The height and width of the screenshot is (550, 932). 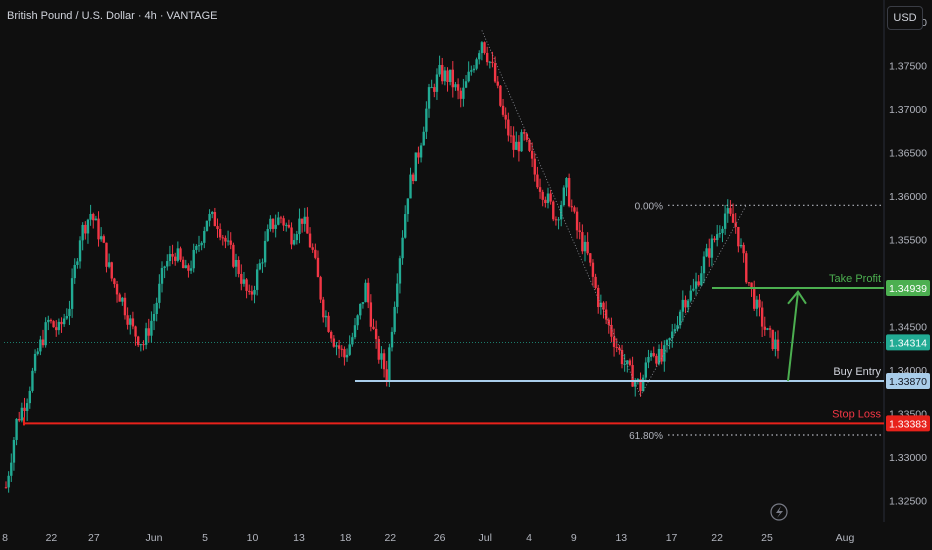 I want to click on time-tick-label: 5, so click(x=205, y=538).